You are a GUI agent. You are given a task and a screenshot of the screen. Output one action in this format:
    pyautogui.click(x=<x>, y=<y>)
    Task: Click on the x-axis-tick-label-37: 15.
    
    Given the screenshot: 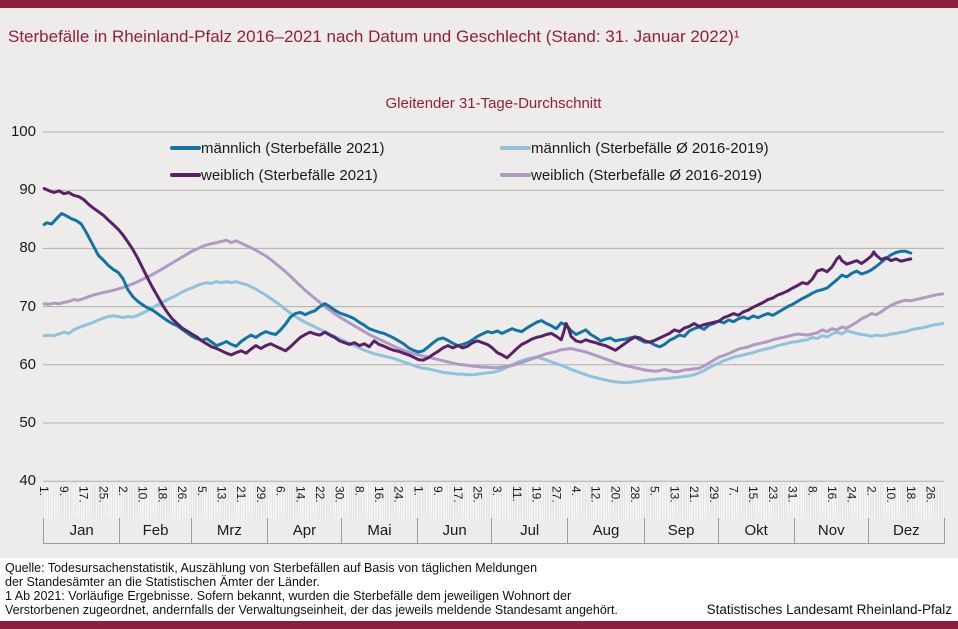 What is the action you would take?
    pyautogui.click(x=753, y=501)
    